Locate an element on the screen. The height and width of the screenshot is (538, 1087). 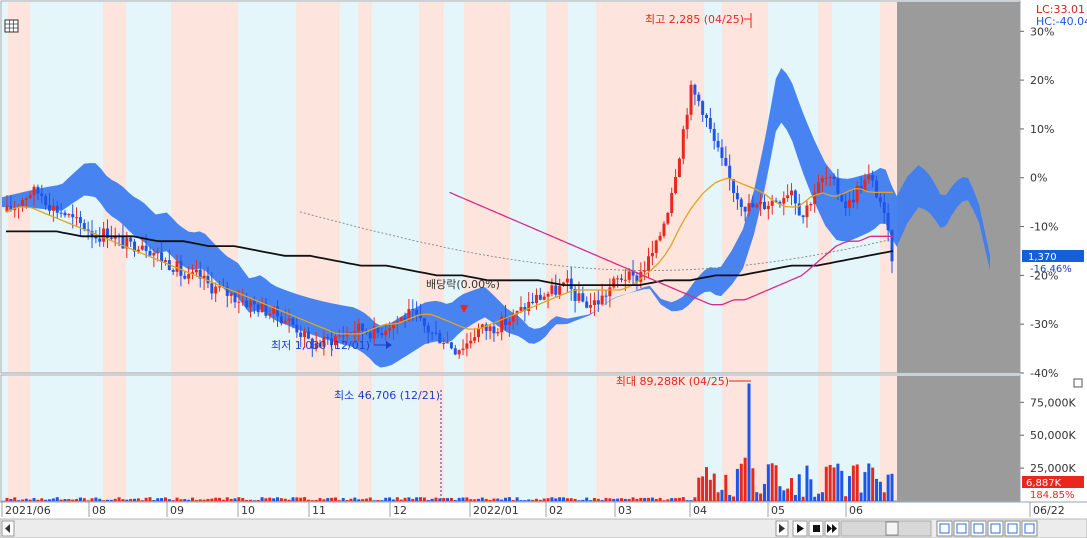
price-axis-label: 10% is located at coordinates (1042, 129).